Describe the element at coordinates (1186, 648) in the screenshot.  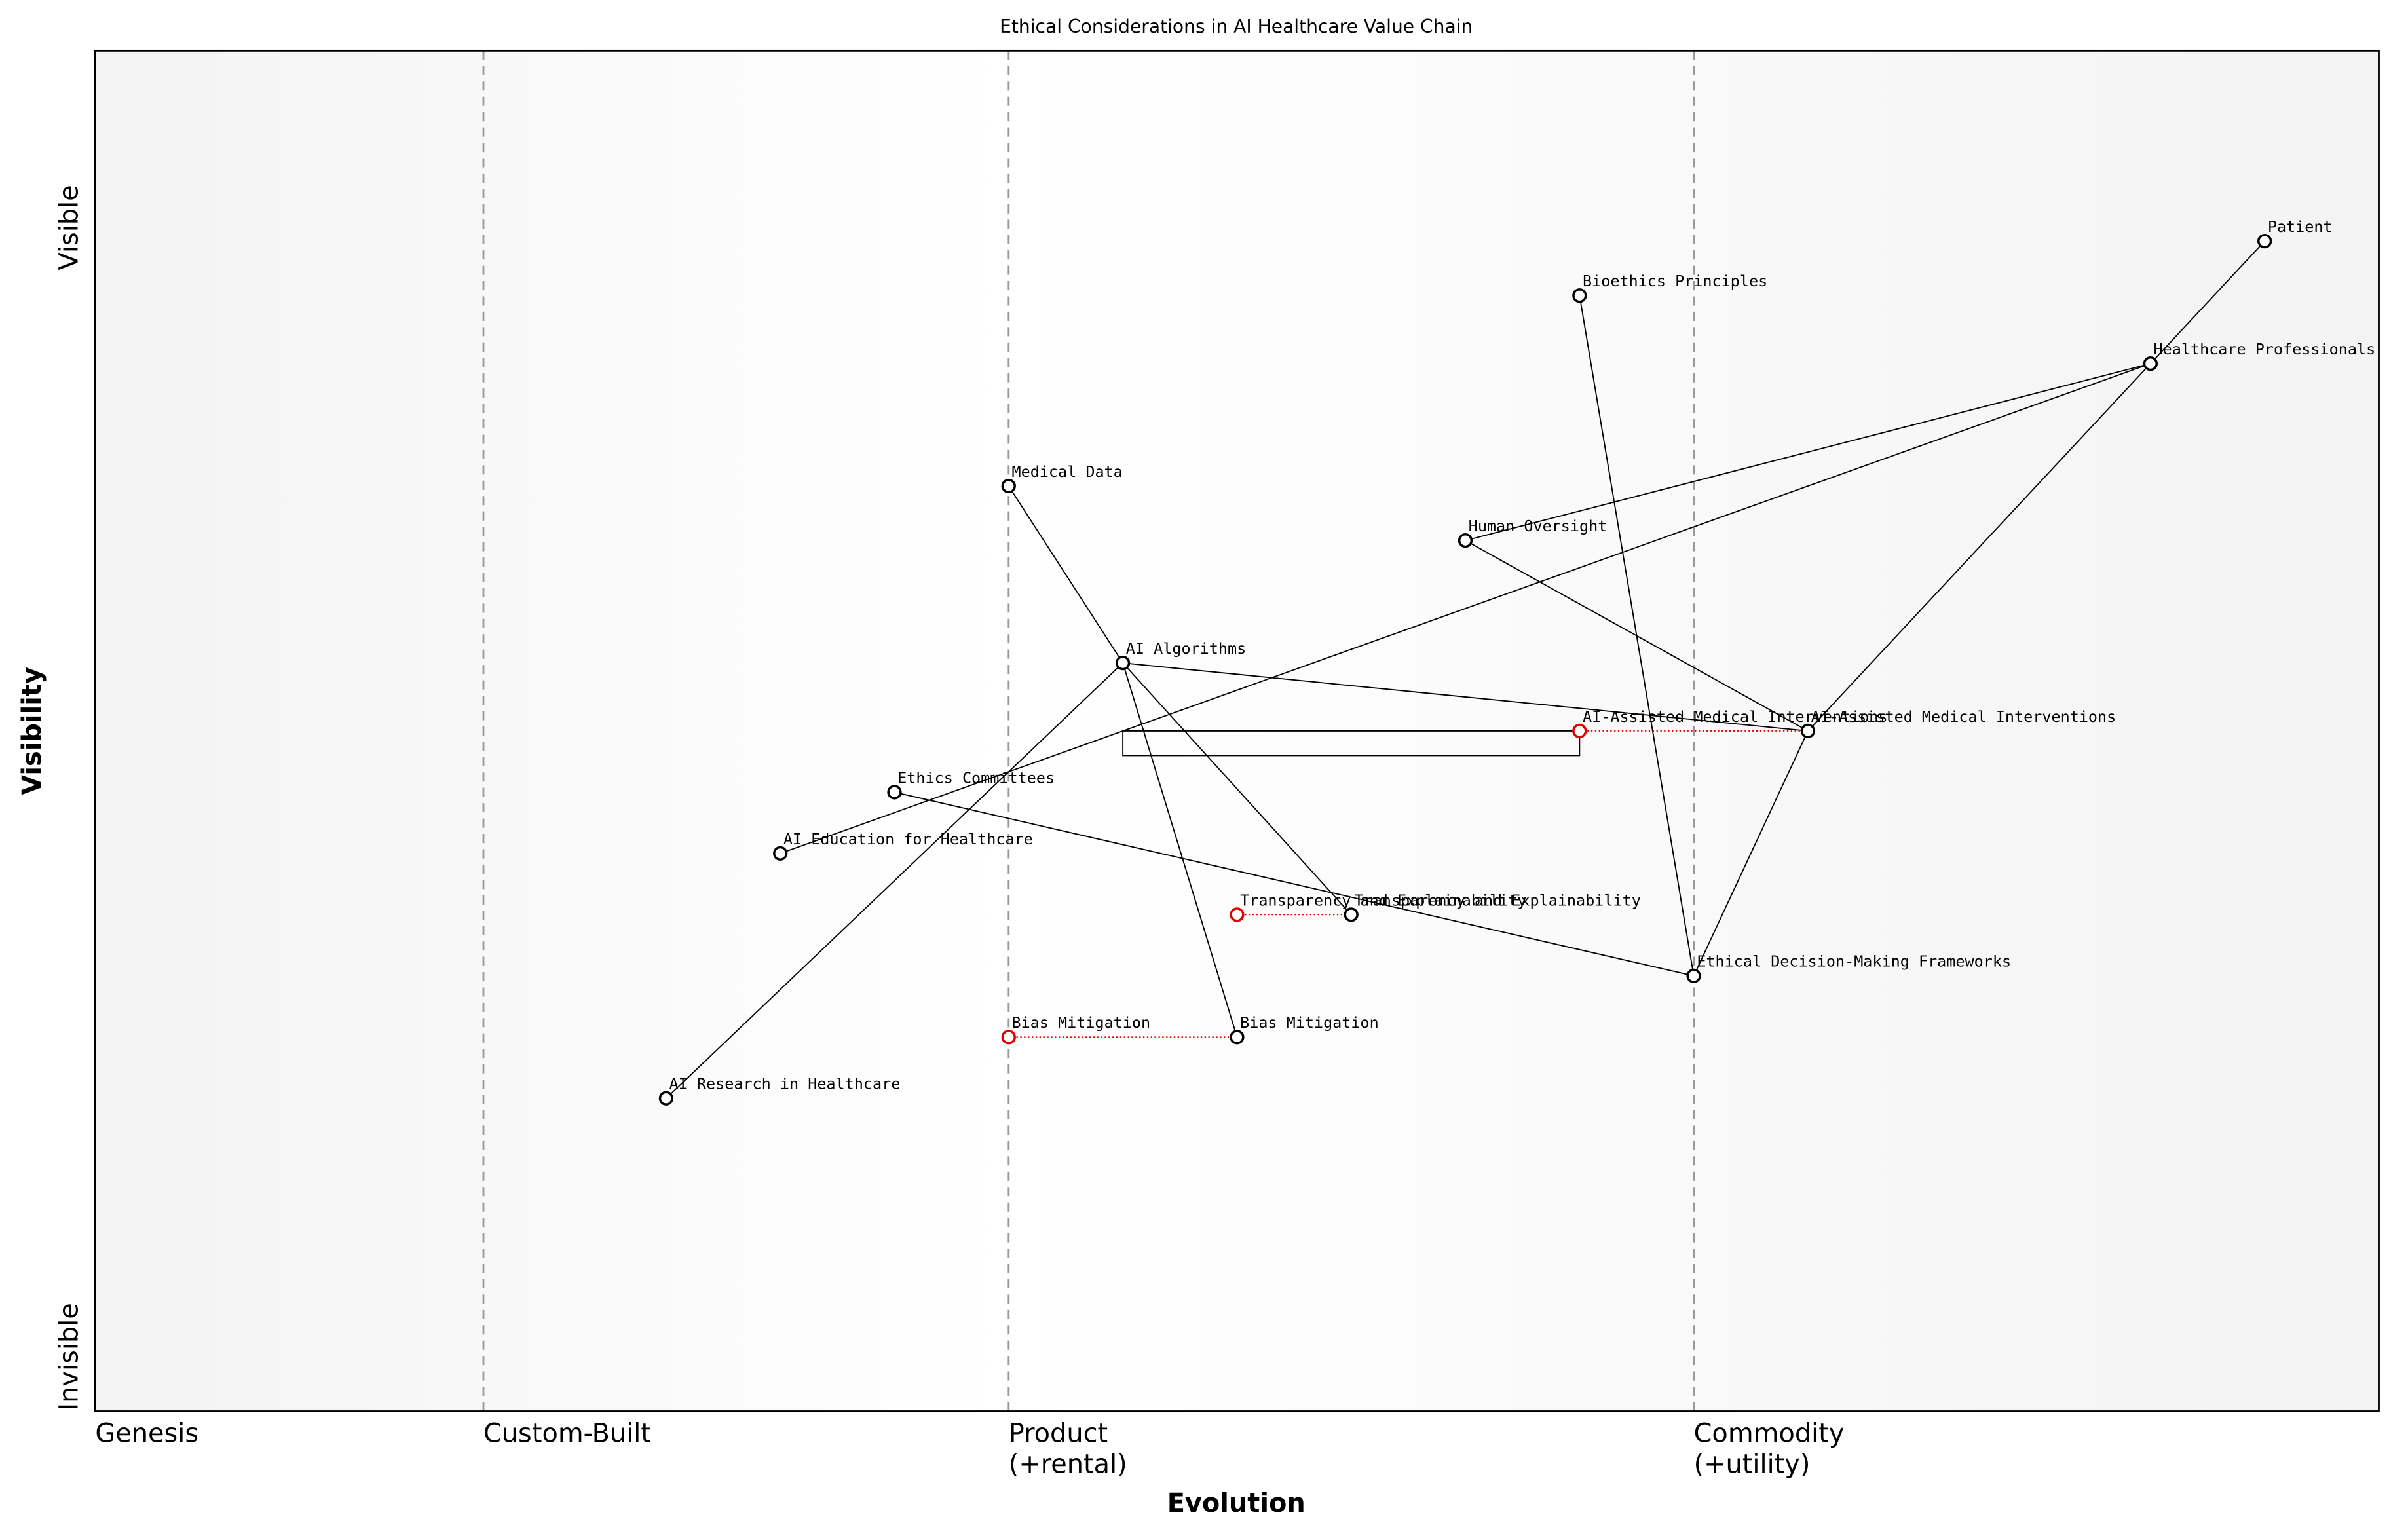
I see `component-label: AI Algorithms` at that location.